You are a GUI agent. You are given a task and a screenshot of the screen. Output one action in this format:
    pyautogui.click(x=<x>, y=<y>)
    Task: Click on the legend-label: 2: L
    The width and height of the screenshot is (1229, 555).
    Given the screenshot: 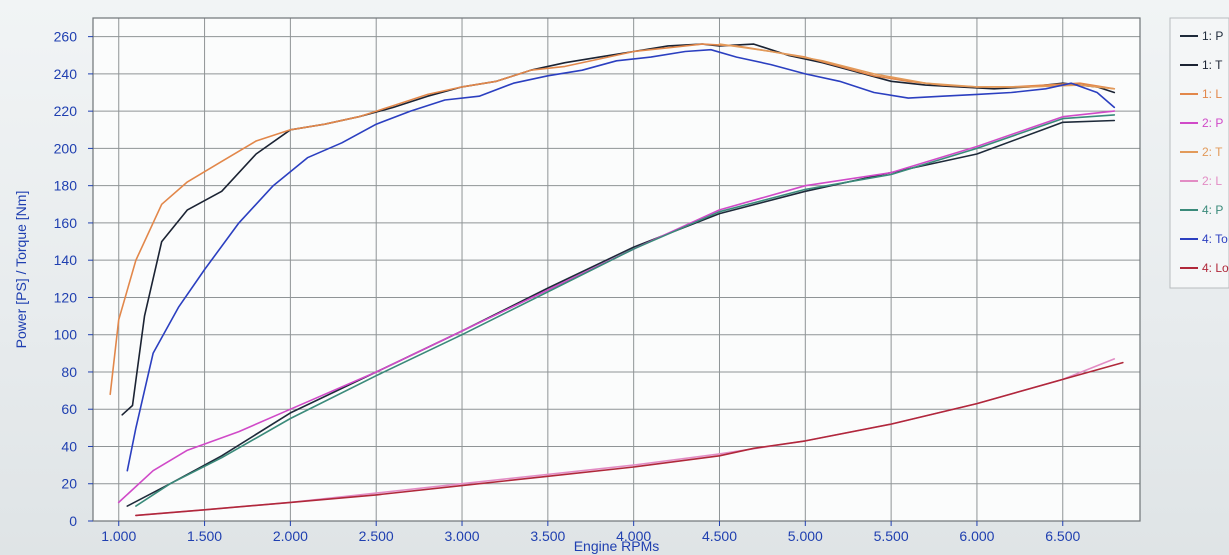 What is the action you would take?
    pyautogui.click(x=1212, y=181)
    